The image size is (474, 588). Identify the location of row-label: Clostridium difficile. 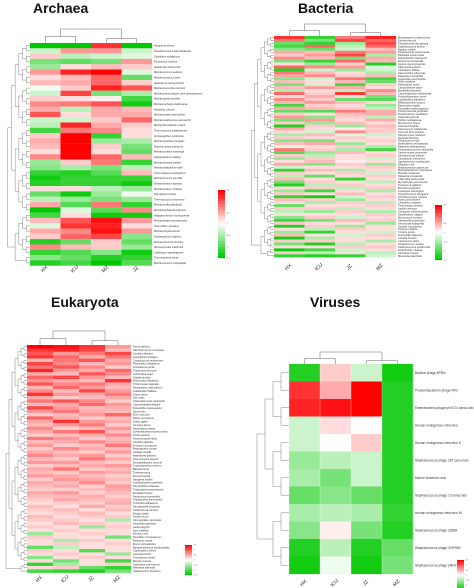
(409, 70).